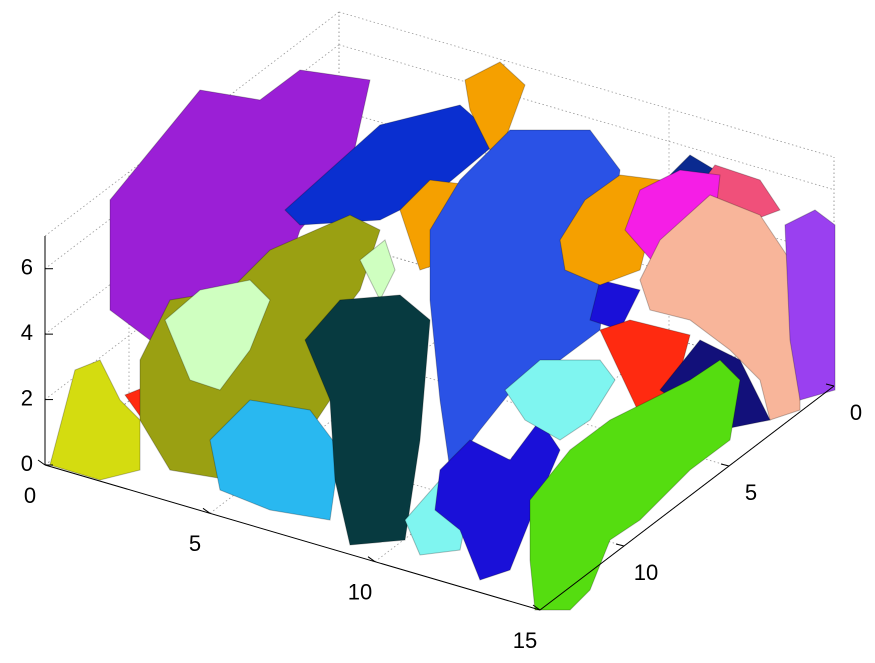 This screenshot has width=875, height=663. What do you see at coordinates (27, 463) in the screenshot?
I see `z-tick-label: 0` at bounding box center [27, 463].